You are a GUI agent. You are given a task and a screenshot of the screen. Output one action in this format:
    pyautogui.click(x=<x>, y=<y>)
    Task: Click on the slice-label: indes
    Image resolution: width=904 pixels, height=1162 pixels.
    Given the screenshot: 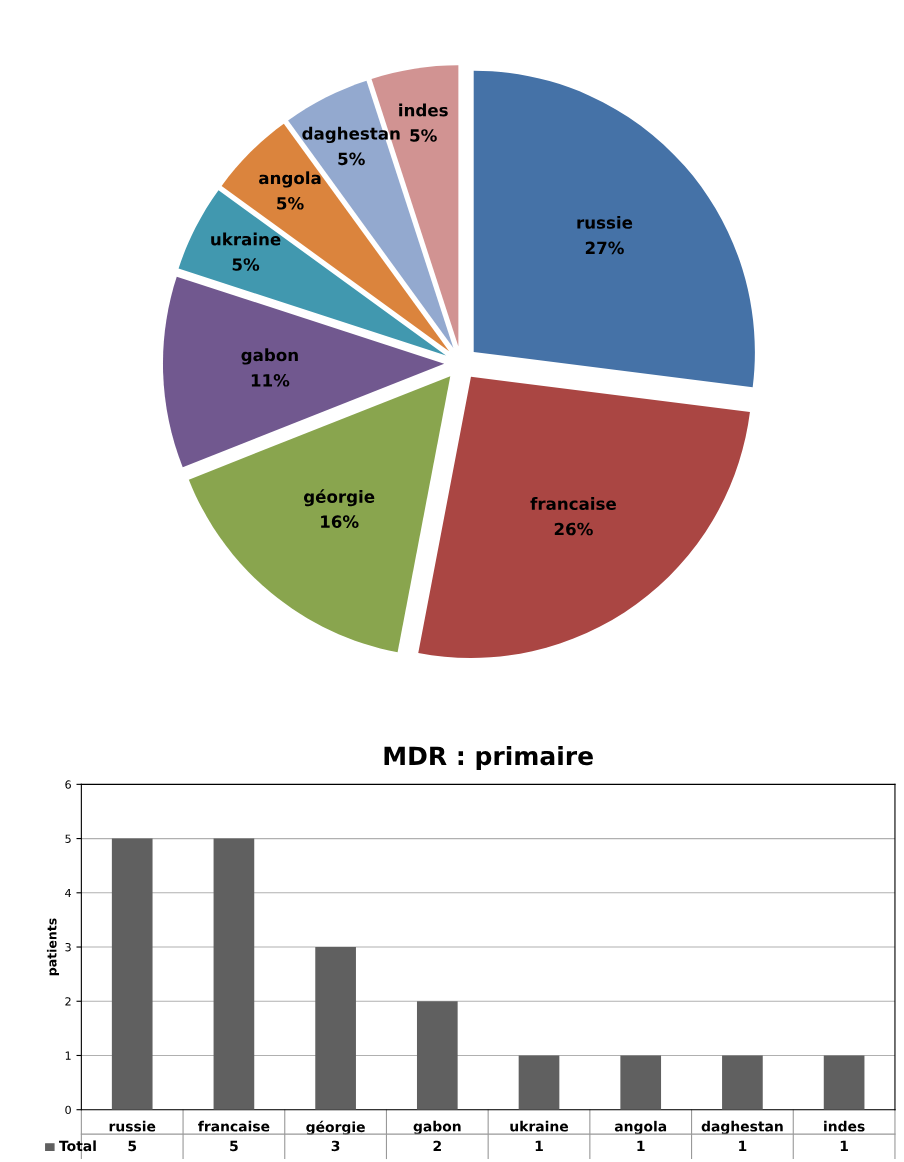 What is the action you would take?
    pyautogui.click(x=423, y=110)
    